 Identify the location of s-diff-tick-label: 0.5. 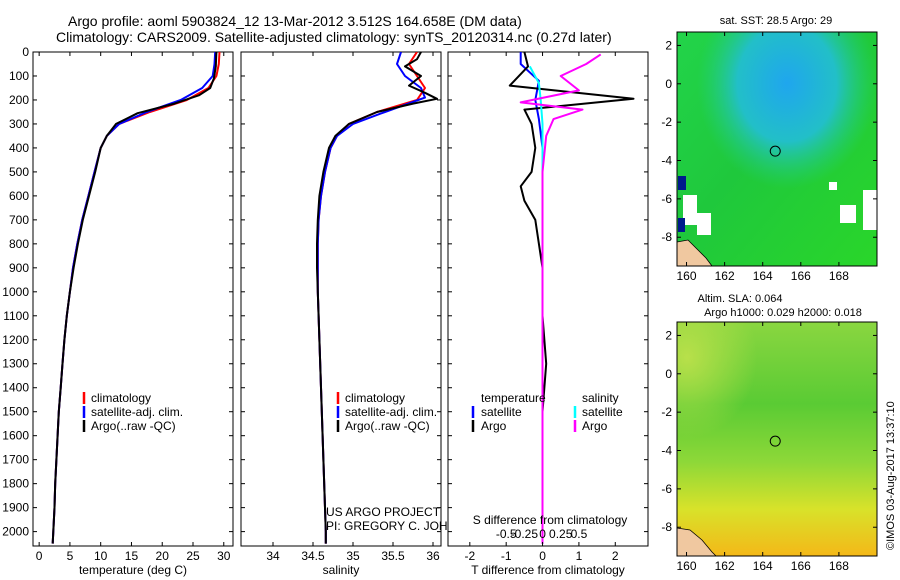
(579, 534).